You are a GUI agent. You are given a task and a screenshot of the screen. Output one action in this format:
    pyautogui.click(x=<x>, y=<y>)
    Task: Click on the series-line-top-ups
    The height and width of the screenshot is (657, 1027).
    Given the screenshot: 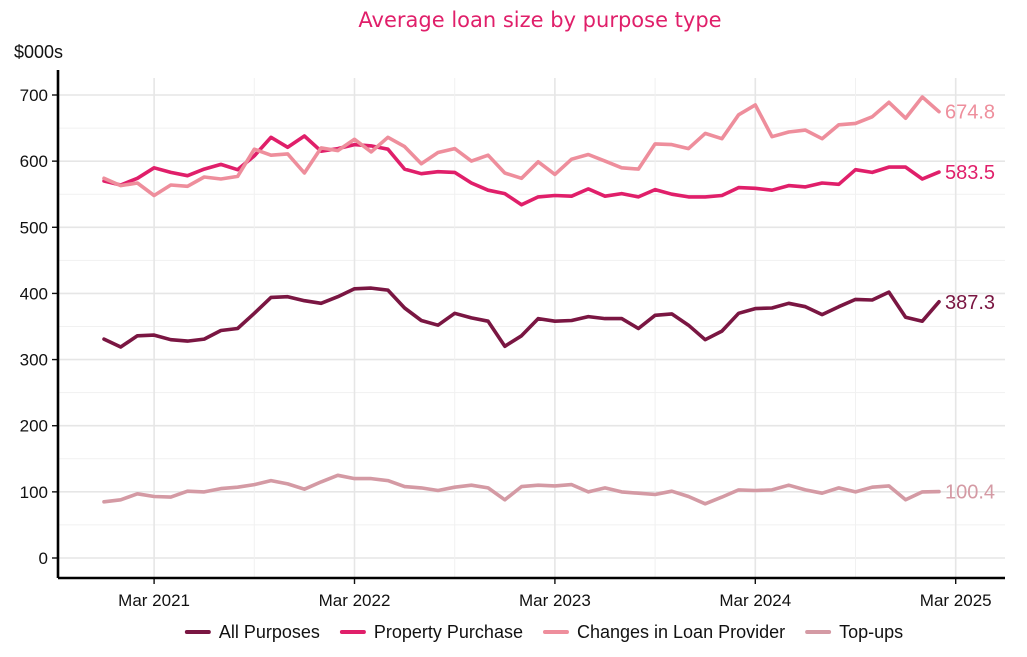 What is the action you would take?
    pyautogui.click(x=521, y=489)
    